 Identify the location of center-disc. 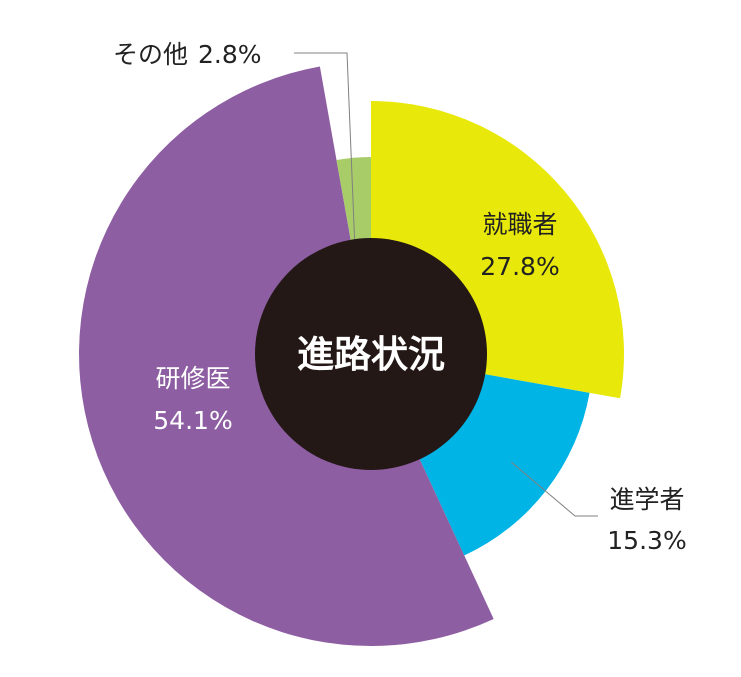
(371, 354).